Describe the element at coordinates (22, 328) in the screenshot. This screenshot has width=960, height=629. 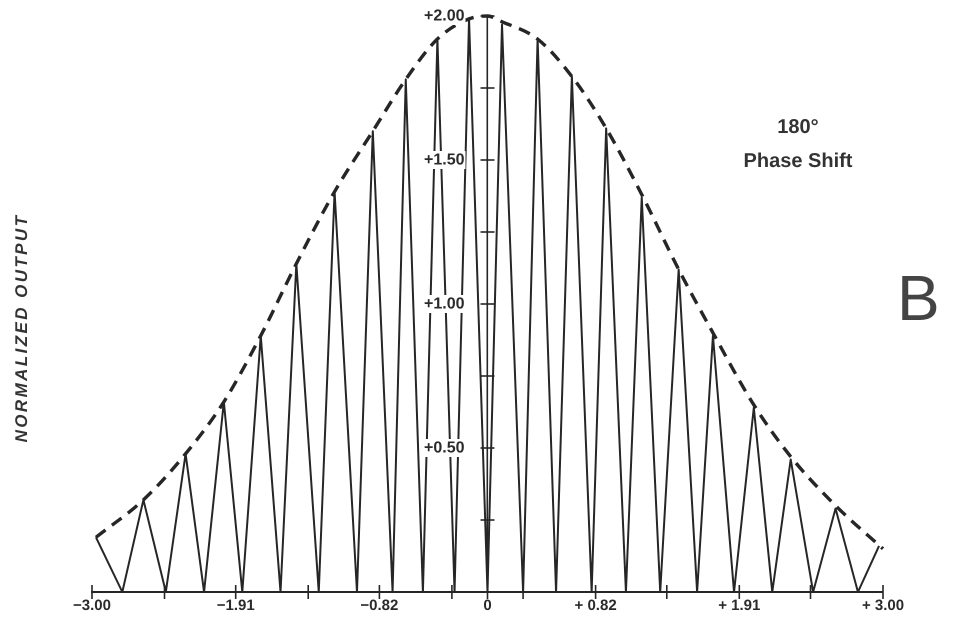
I see `y-axis-title: NORMALIZED OUTPUT` at that location.